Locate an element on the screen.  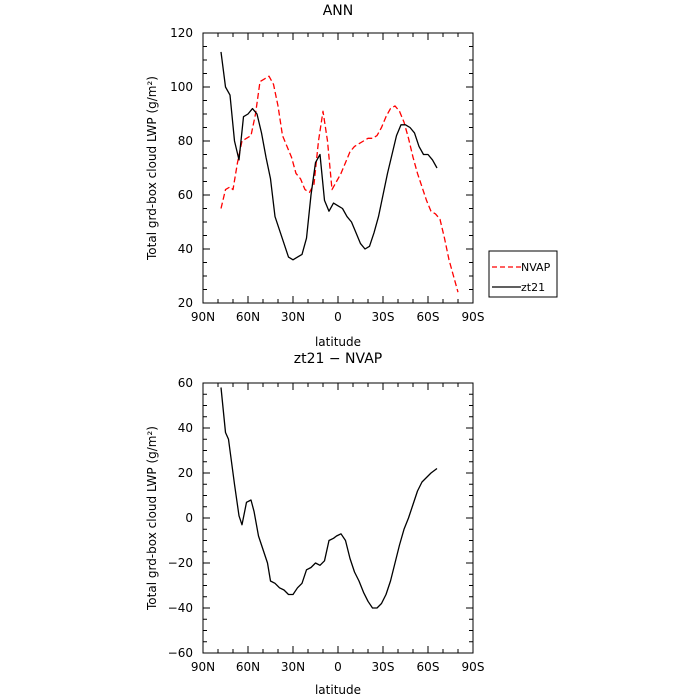
y-tick-label: 80 is located at coordinates (185, 141).